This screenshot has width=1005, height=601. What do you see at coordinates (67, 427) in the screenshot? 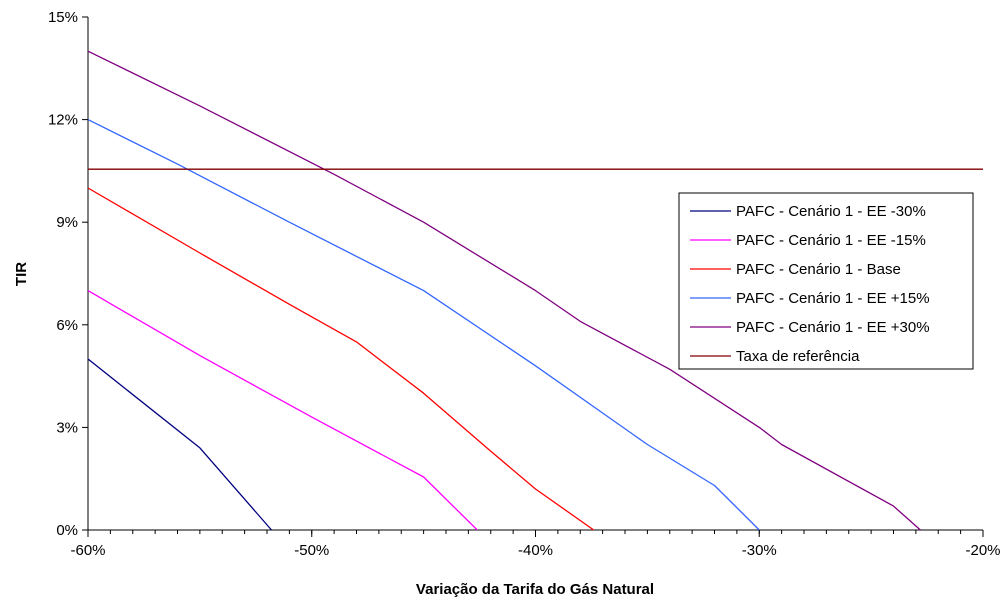
I see `y-tick-label: 3%` at bounding box center [67, 427].